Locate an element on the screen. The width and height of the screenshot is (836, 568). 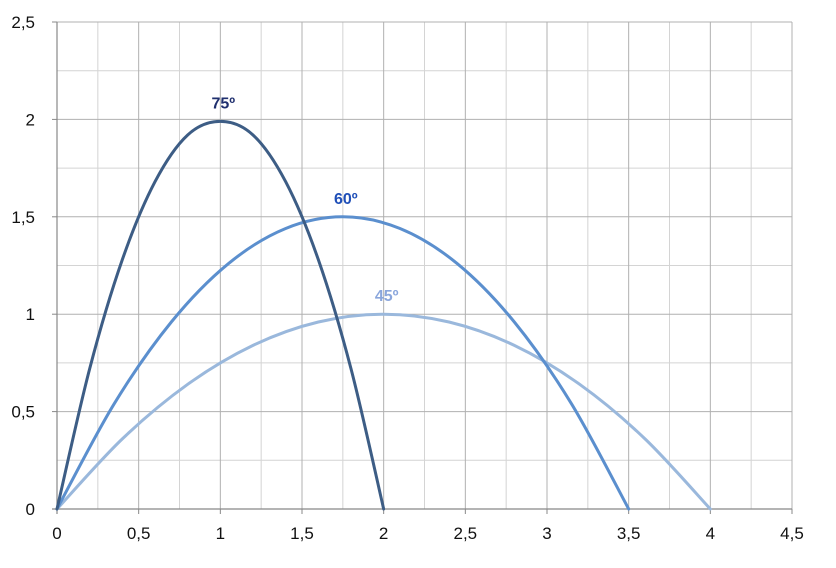
x-tick-label: 1,5 is located at coordinates (302, 533).